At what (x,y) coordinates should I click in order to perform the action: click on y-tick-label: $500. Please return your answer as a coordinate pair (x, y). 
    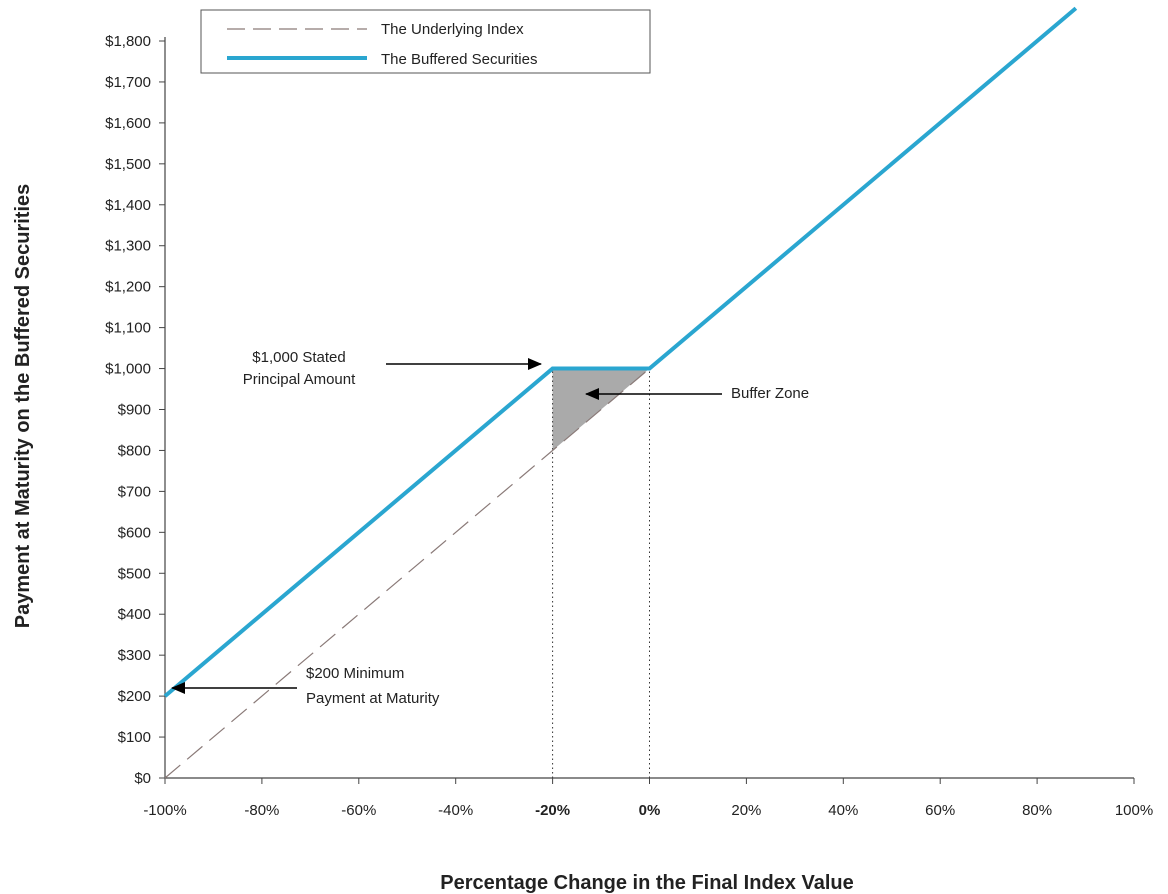
    Looking at the image, I should click on (134, 573).